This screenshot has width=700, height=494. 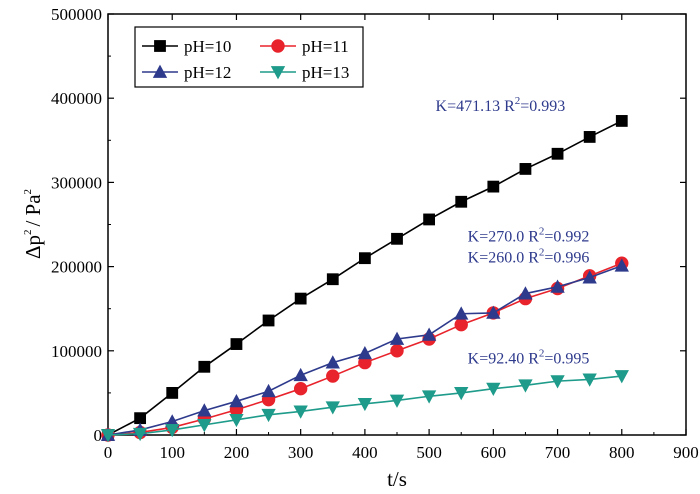 What do you see at coordinates (172, 452) in the screenshot?
I see `x-tick-label: 100` at bounding box center [172, 452].